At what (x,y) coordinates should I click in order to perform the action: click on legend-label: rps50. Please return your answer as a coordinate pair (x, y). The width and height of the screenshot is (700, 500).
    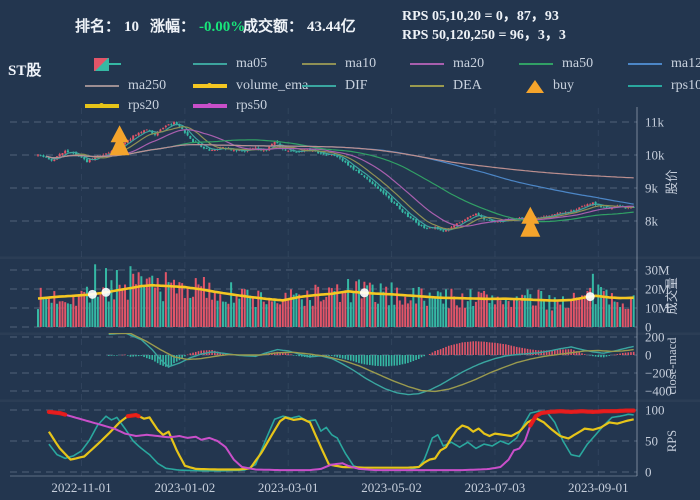
    Looking at the image, I should click on (252, 105).